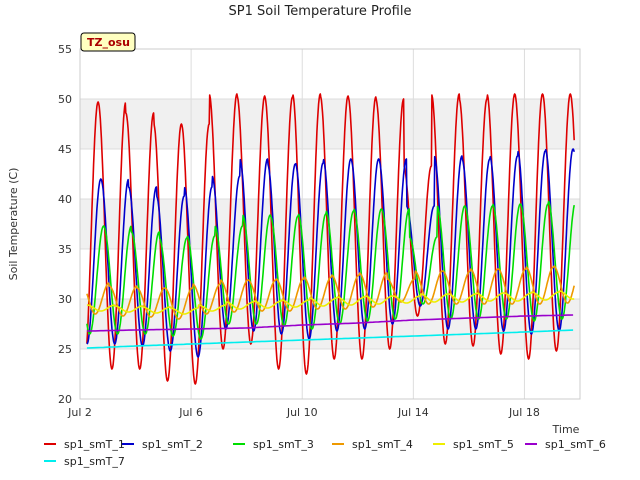 The image size is (640, 480). I want to click on x-tick-label-18: Jul 18, so click(524, 412).